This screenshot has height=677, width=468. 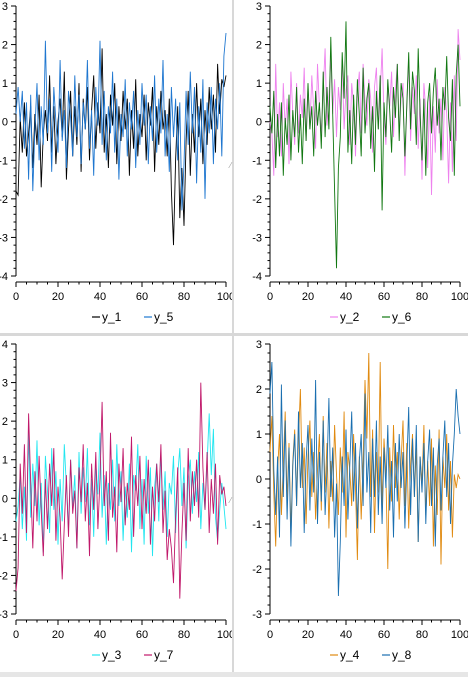 What do you see at coordinates (5, 345) in the screenshot?
I see `y-tick-label: 4` at bounding box center [5, 345].